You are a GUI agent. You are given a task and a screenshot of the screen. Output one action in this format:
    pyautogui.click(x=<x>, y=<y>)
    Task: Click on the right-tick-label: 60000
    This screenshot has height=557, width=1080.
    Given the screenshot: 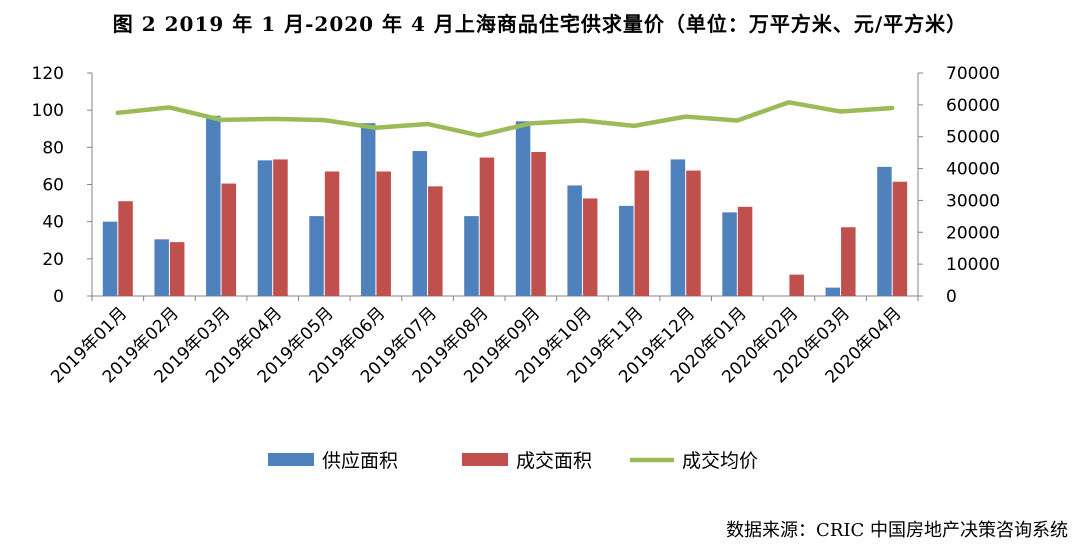 What is the action you would take?
    pyautogui.click(x=973, y=106)
    